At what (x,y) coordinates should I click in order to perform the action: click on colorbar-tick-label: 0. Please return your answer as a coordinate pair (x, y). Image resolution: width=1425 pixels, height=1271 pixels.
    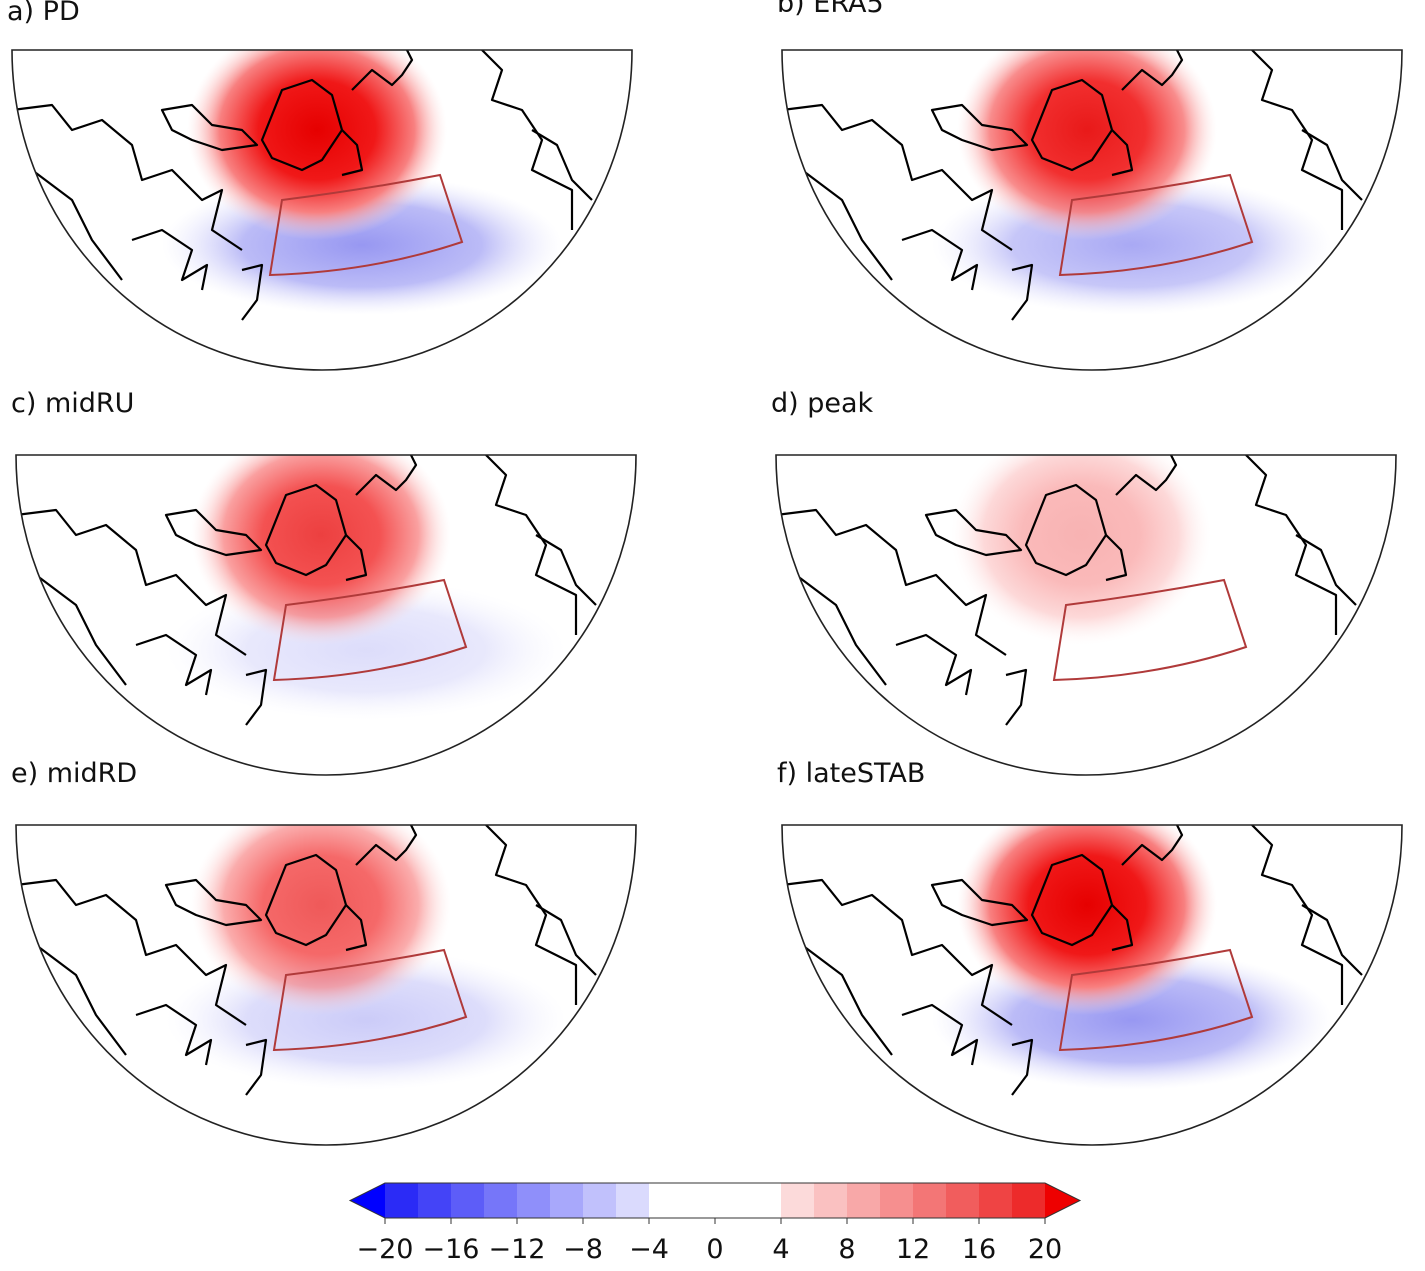
    Looking at the image, I should click on (714, 1249).